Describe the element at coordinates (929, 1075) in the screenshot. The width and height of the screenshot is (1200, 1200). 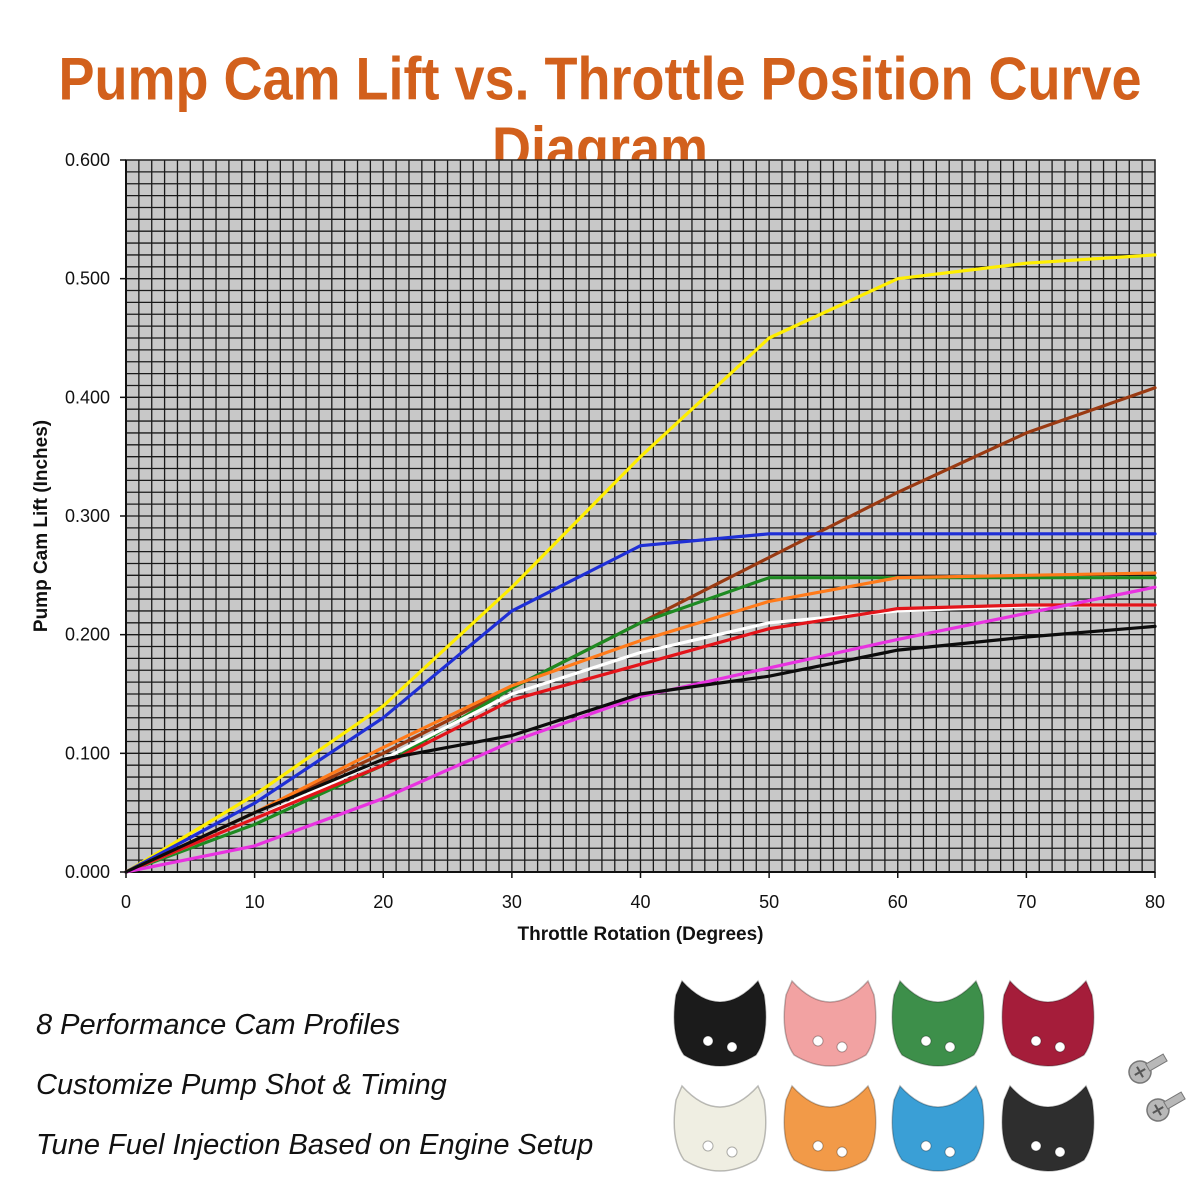
I see `cam-profile-images` at that location.